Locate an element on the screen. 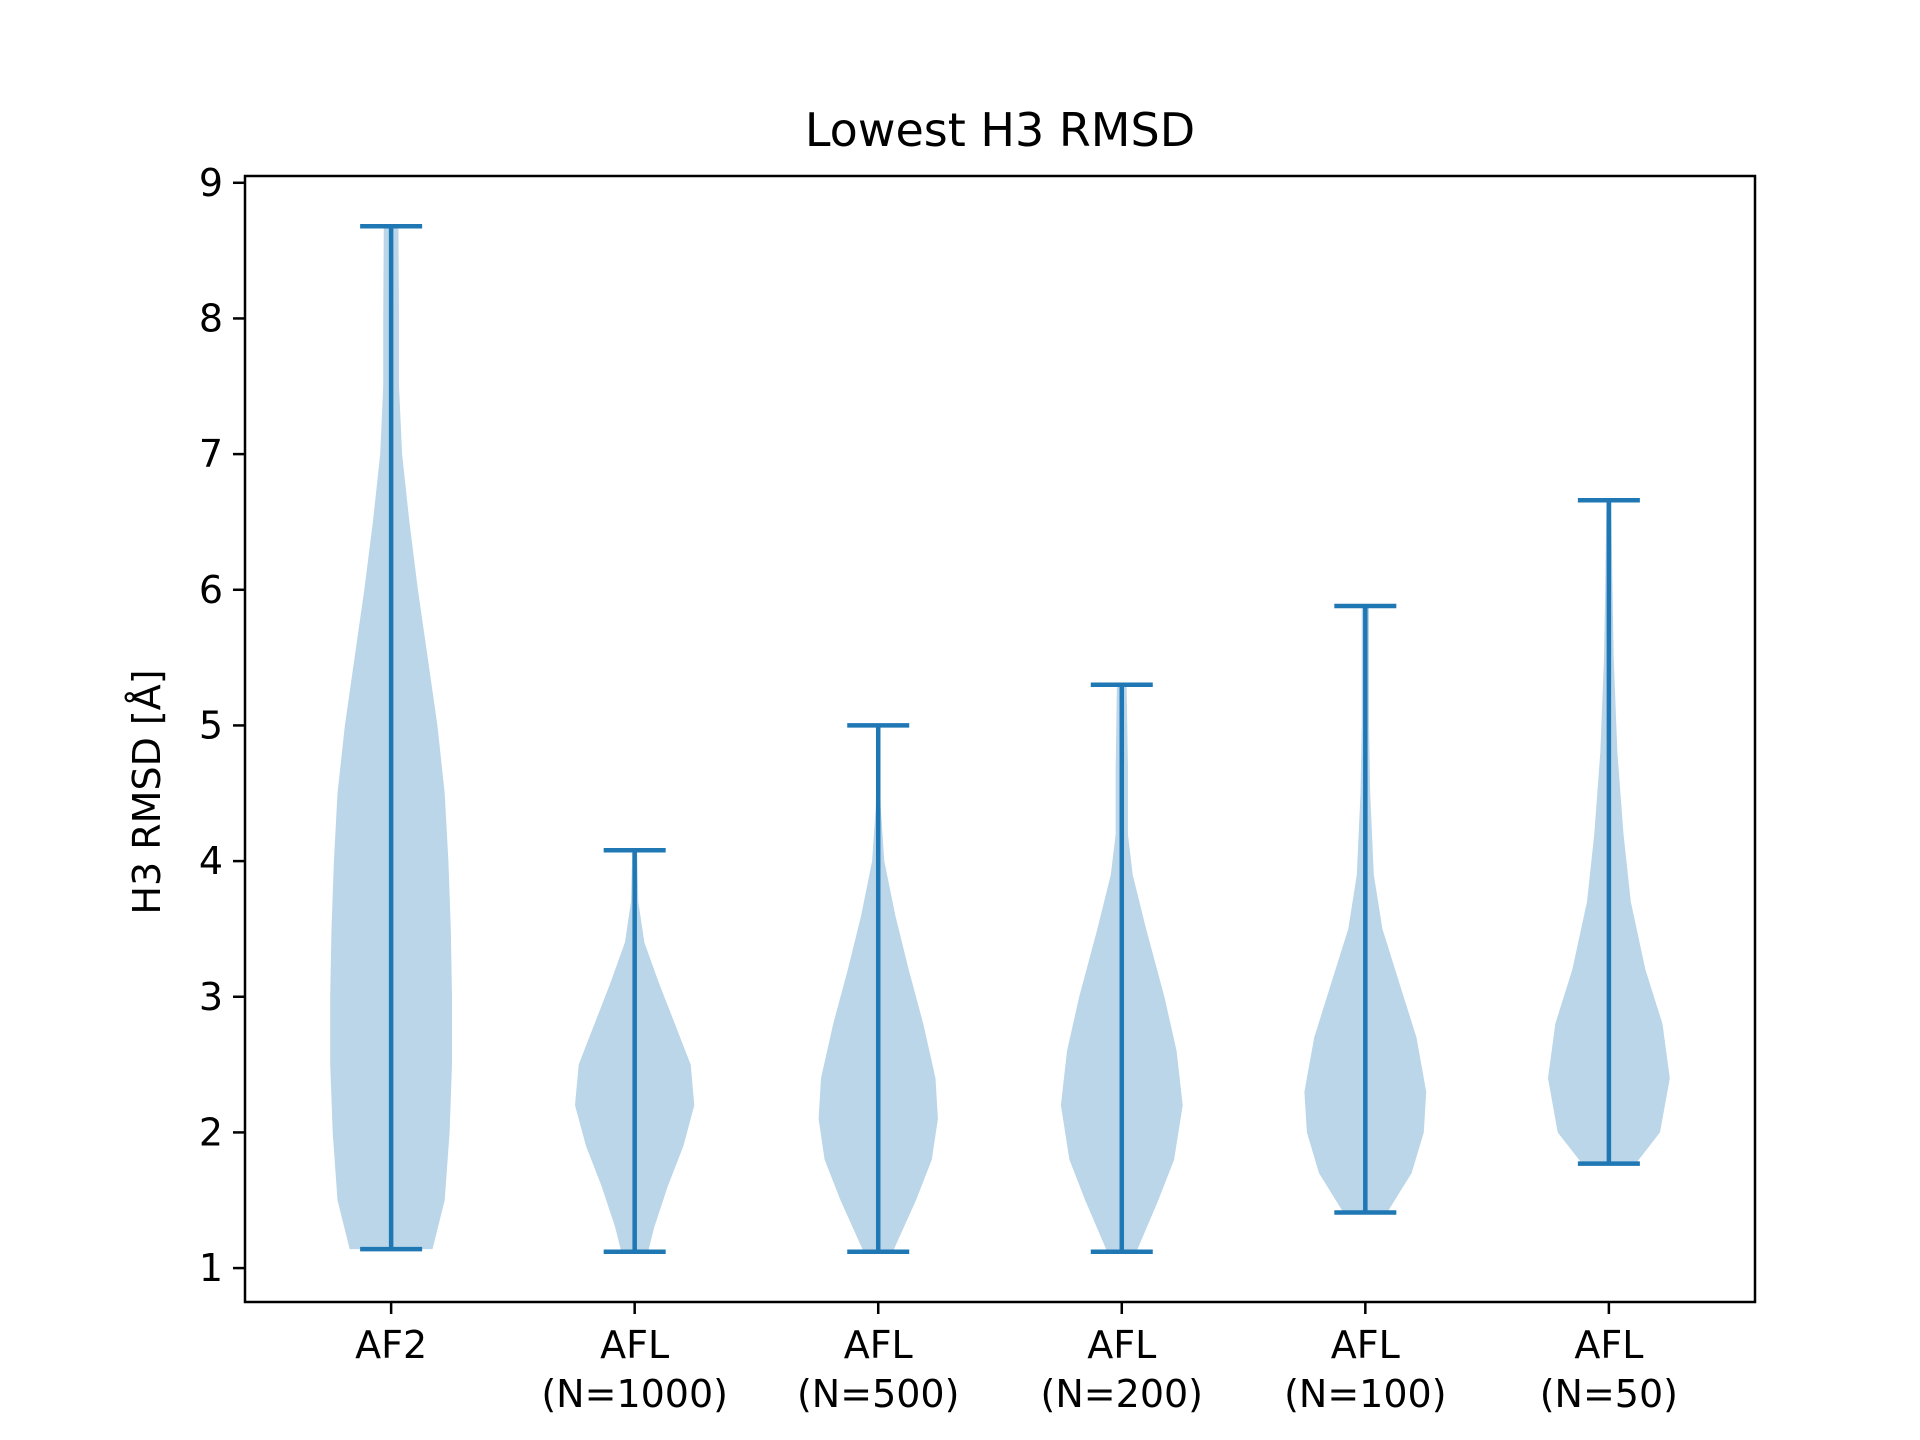  y-tick-label: 4 is located at coordinates (211, 861).